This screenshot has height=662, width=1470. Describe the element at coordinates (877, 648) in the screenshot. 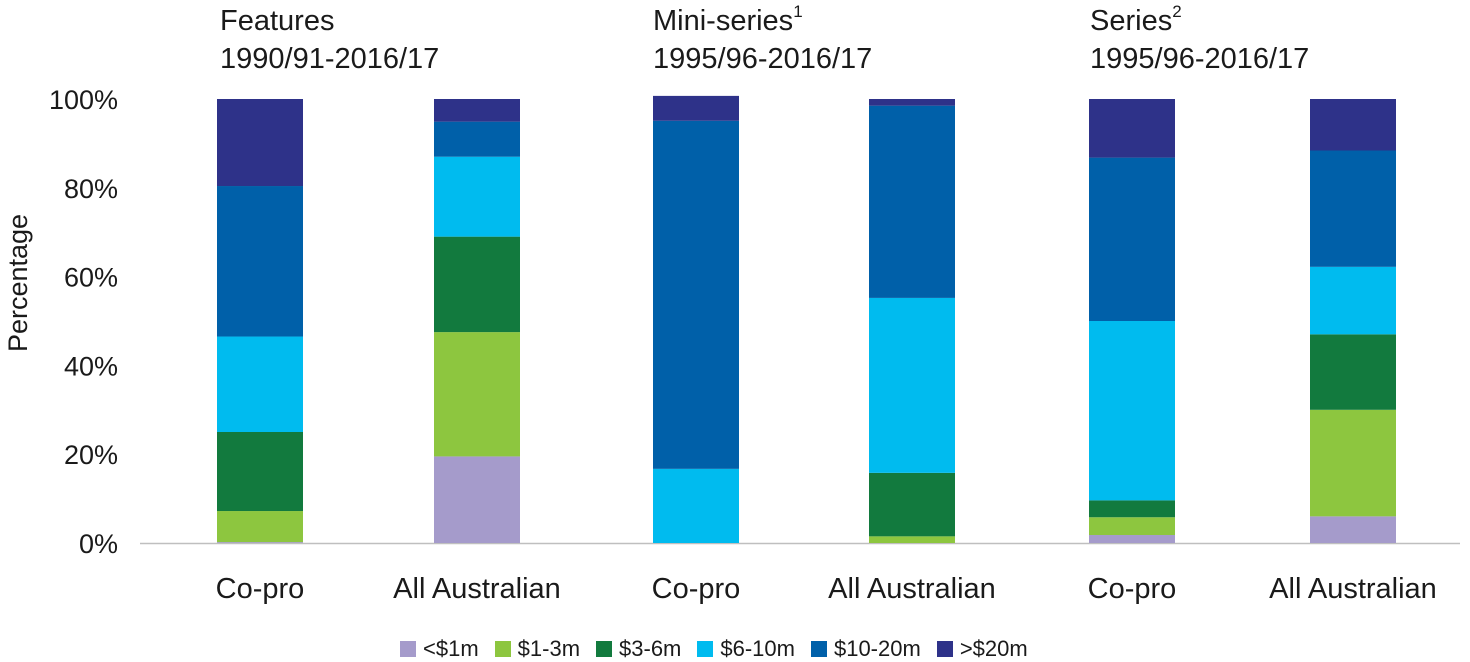

I see `legend-label: $10-20m` at that location.